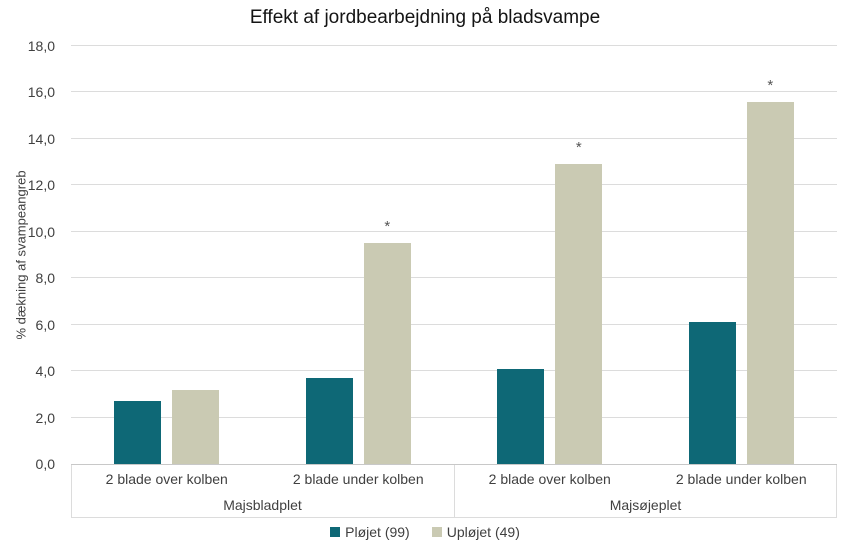 The image size is (850, 553). Describe the element at coordinates (377, 532) in the screenshot. I see `legend-label: Pløjet (99)` at that location.